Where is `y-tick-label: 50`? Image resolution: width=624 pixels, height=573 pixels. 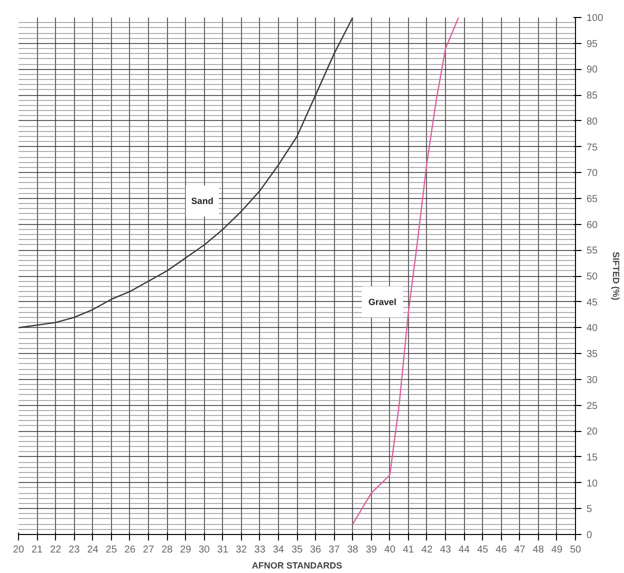 y-tick-label: 50 is located at coordinates (592, 277).